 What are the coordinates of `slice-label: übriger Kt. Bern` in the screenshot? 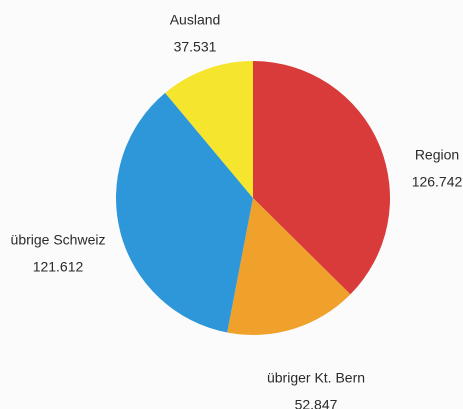 It's located at (316, 378).